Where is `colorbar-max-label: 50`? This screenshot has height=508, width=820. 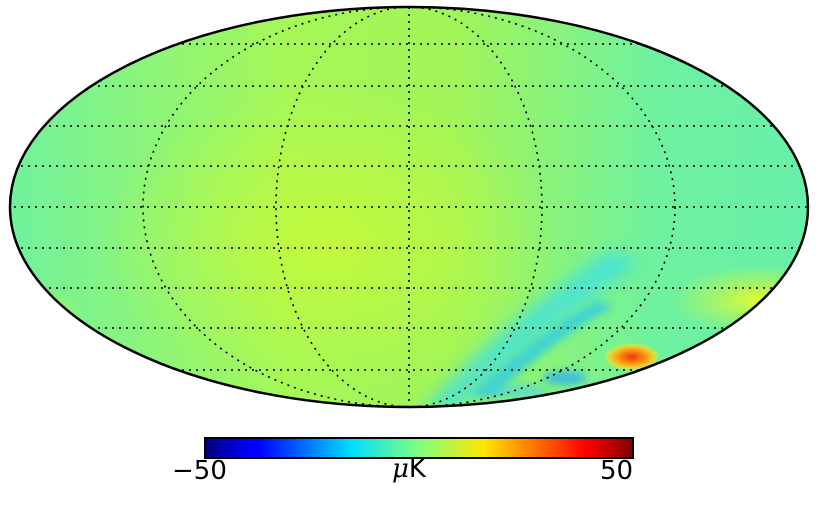 colorbar-max-label: 50 is located at coordinates (617, 471).